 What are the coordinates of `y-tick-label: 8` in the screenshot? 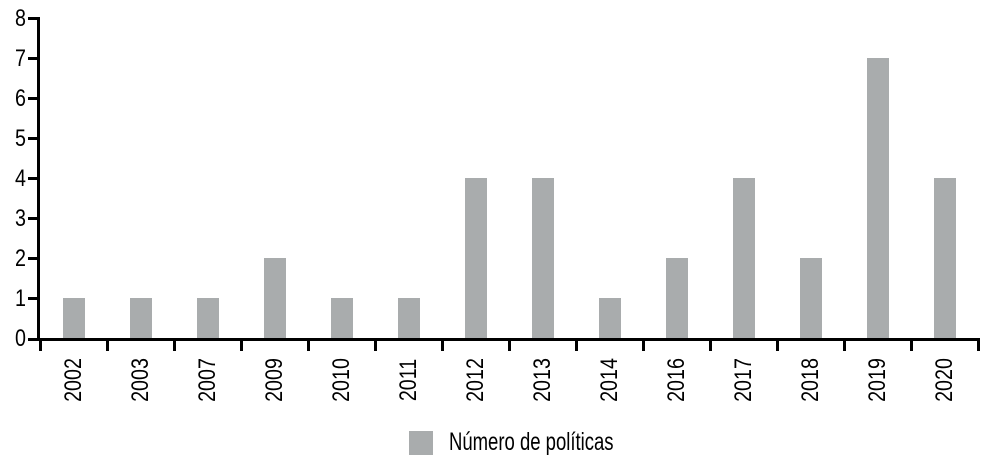 It's located at (20, 18).